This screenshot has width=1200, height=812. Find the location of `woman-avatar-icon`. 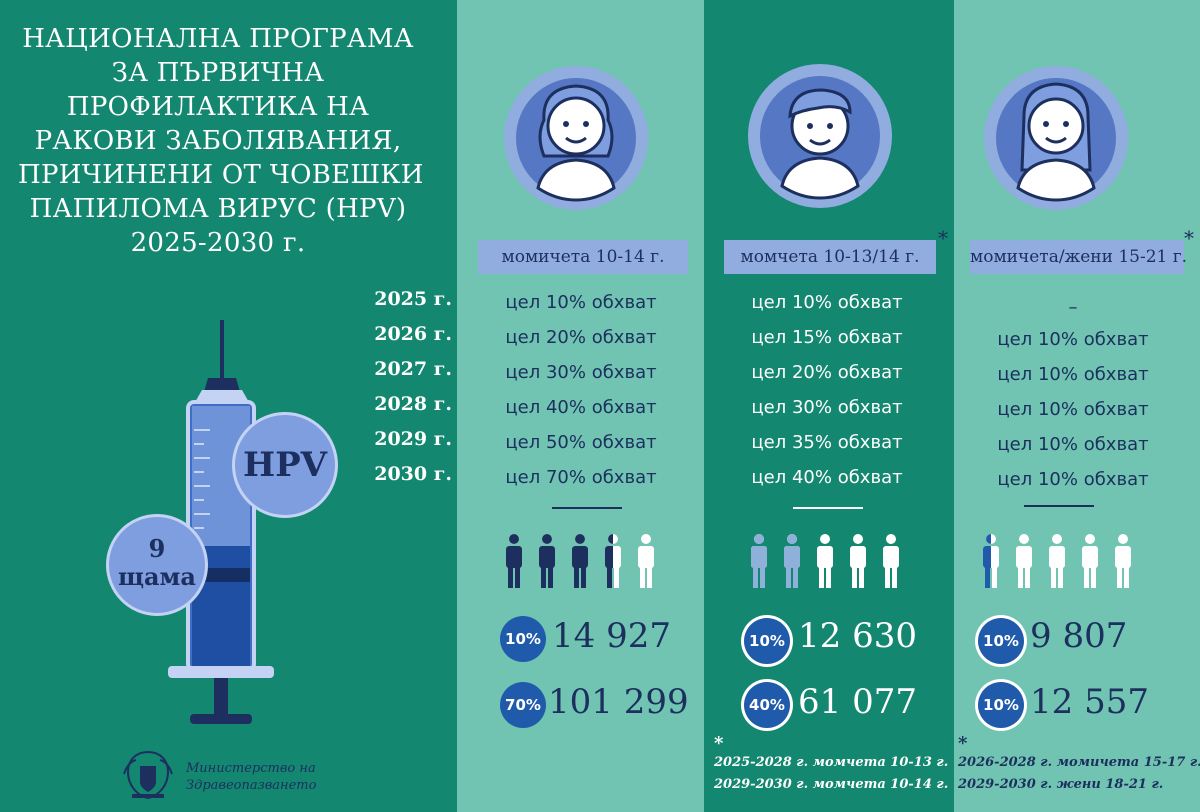

woman-avatar-icon is located at coordinates (1056, 140).